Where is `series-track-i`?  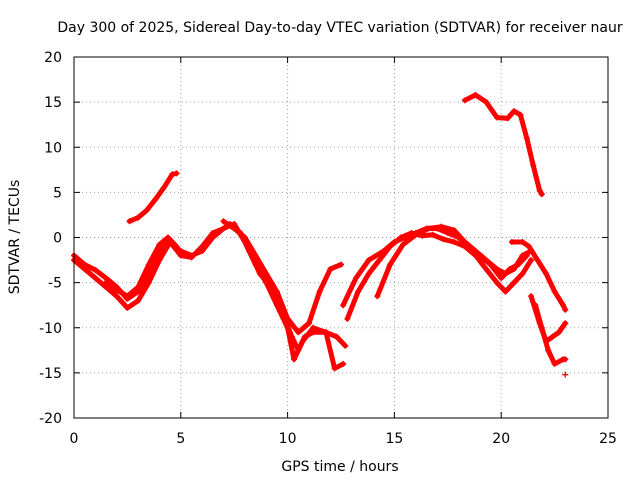
series-track-i is located at coordinates (538, 276).